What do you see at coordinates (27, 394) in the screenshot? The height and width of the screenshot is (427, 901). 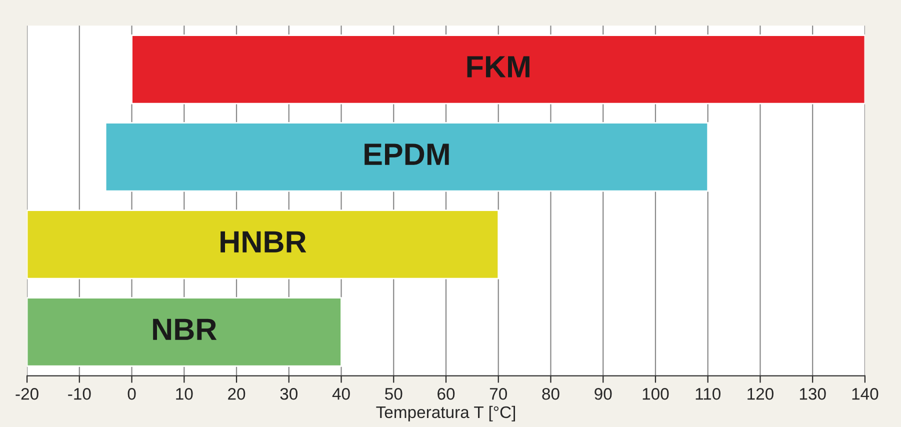 I see `x-tick-label: -20` at bounding box center [27, 394].